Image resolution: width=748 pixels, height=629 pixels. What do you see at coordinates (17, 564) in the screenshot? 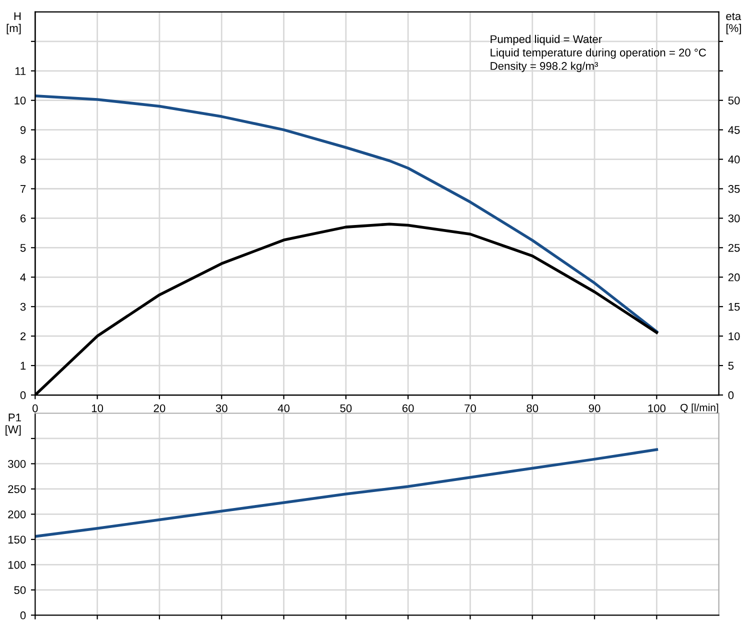
I see `y-tick-label: 100` at bounding box center [17, 564].